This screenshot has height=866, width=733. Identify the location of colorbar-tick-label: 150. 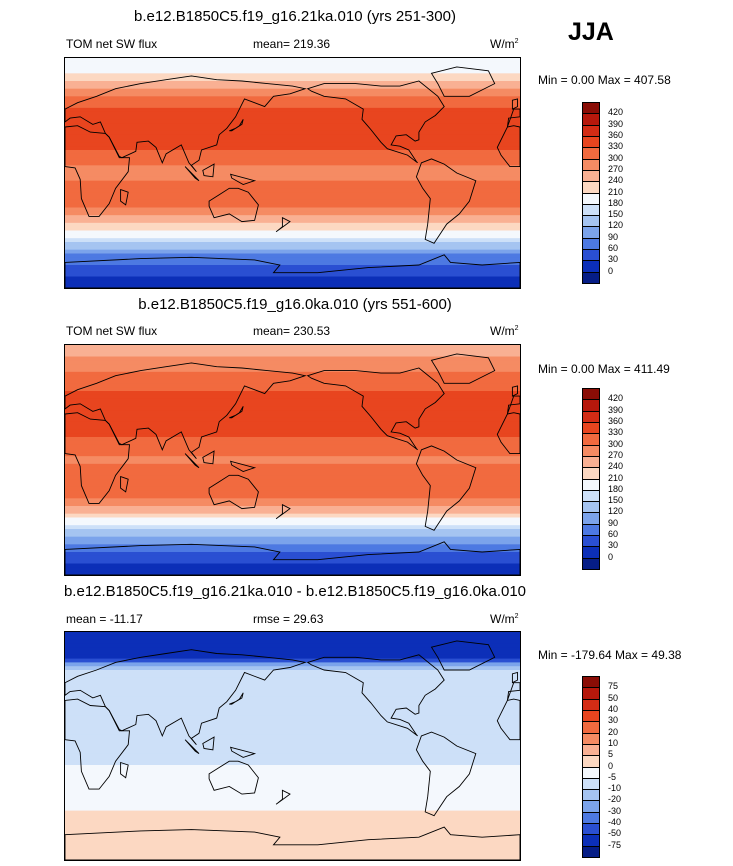
(616, 214).